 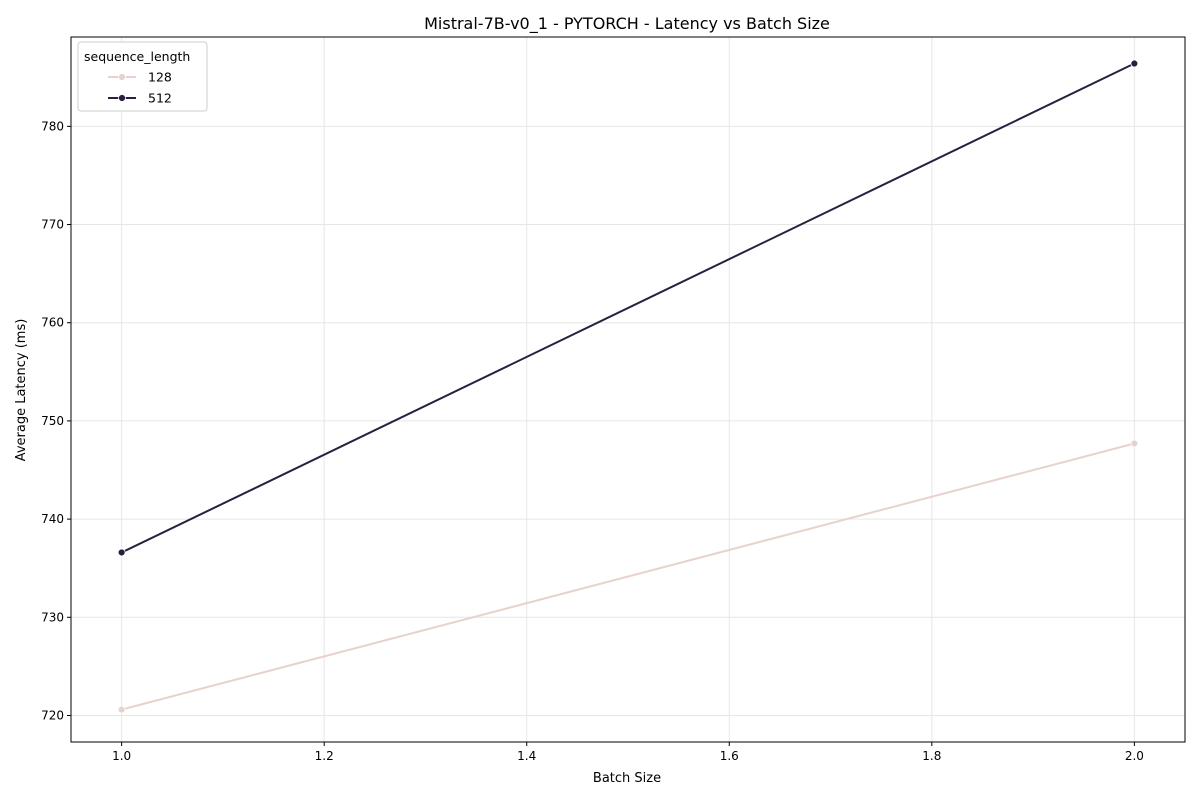 I want to click on y-tick-label: 720, so click(x=52, y=715).